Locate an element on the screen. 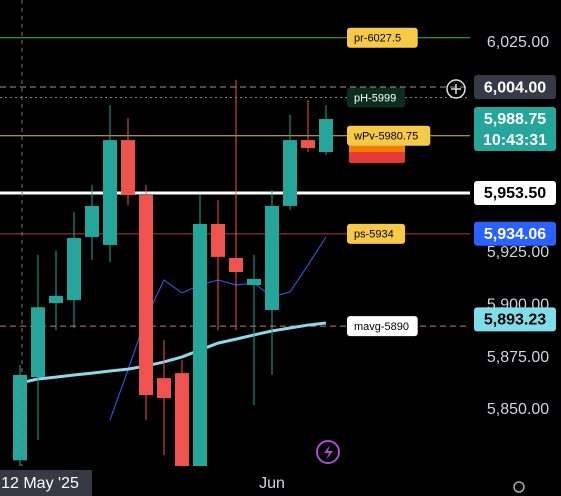  y-tick-label: 5,875.00 is located at coordinates (518, 357).